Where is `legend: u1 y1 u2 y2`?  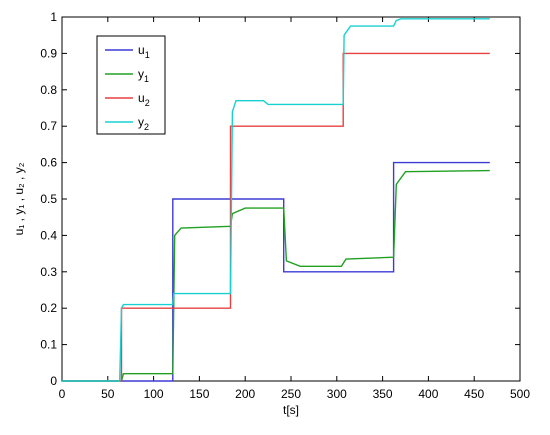
legend: u1 y1 u2 y2 is located at coordinates (131, 85).